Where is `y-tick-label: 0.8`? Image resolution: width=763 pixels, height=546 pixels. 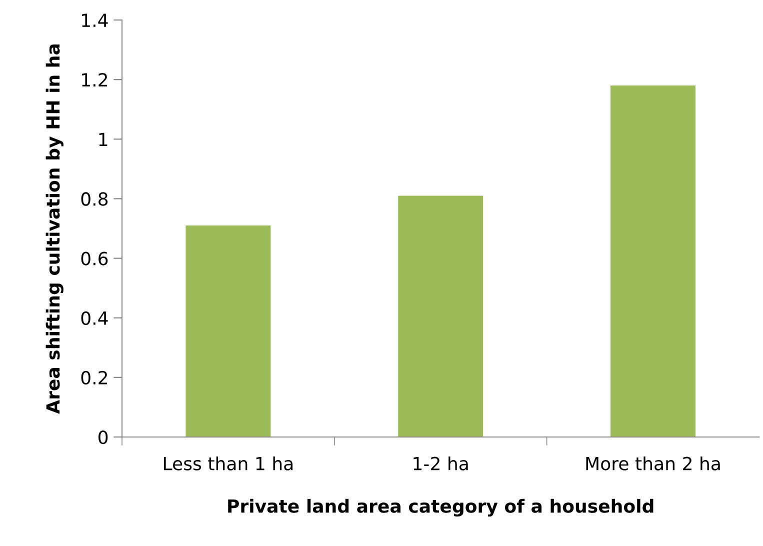 y-tick-label: 0.8 is located at coordinates (94, 199).